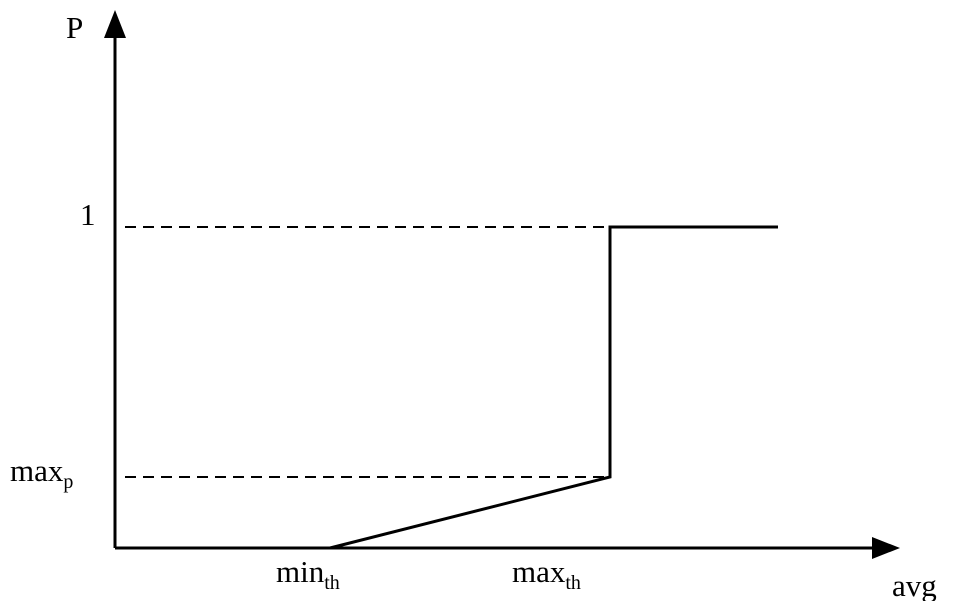  What do you see at coordinates (539, 571) in the screenshot?
I see `maxth-base: max` at bounding box center [539, 571].